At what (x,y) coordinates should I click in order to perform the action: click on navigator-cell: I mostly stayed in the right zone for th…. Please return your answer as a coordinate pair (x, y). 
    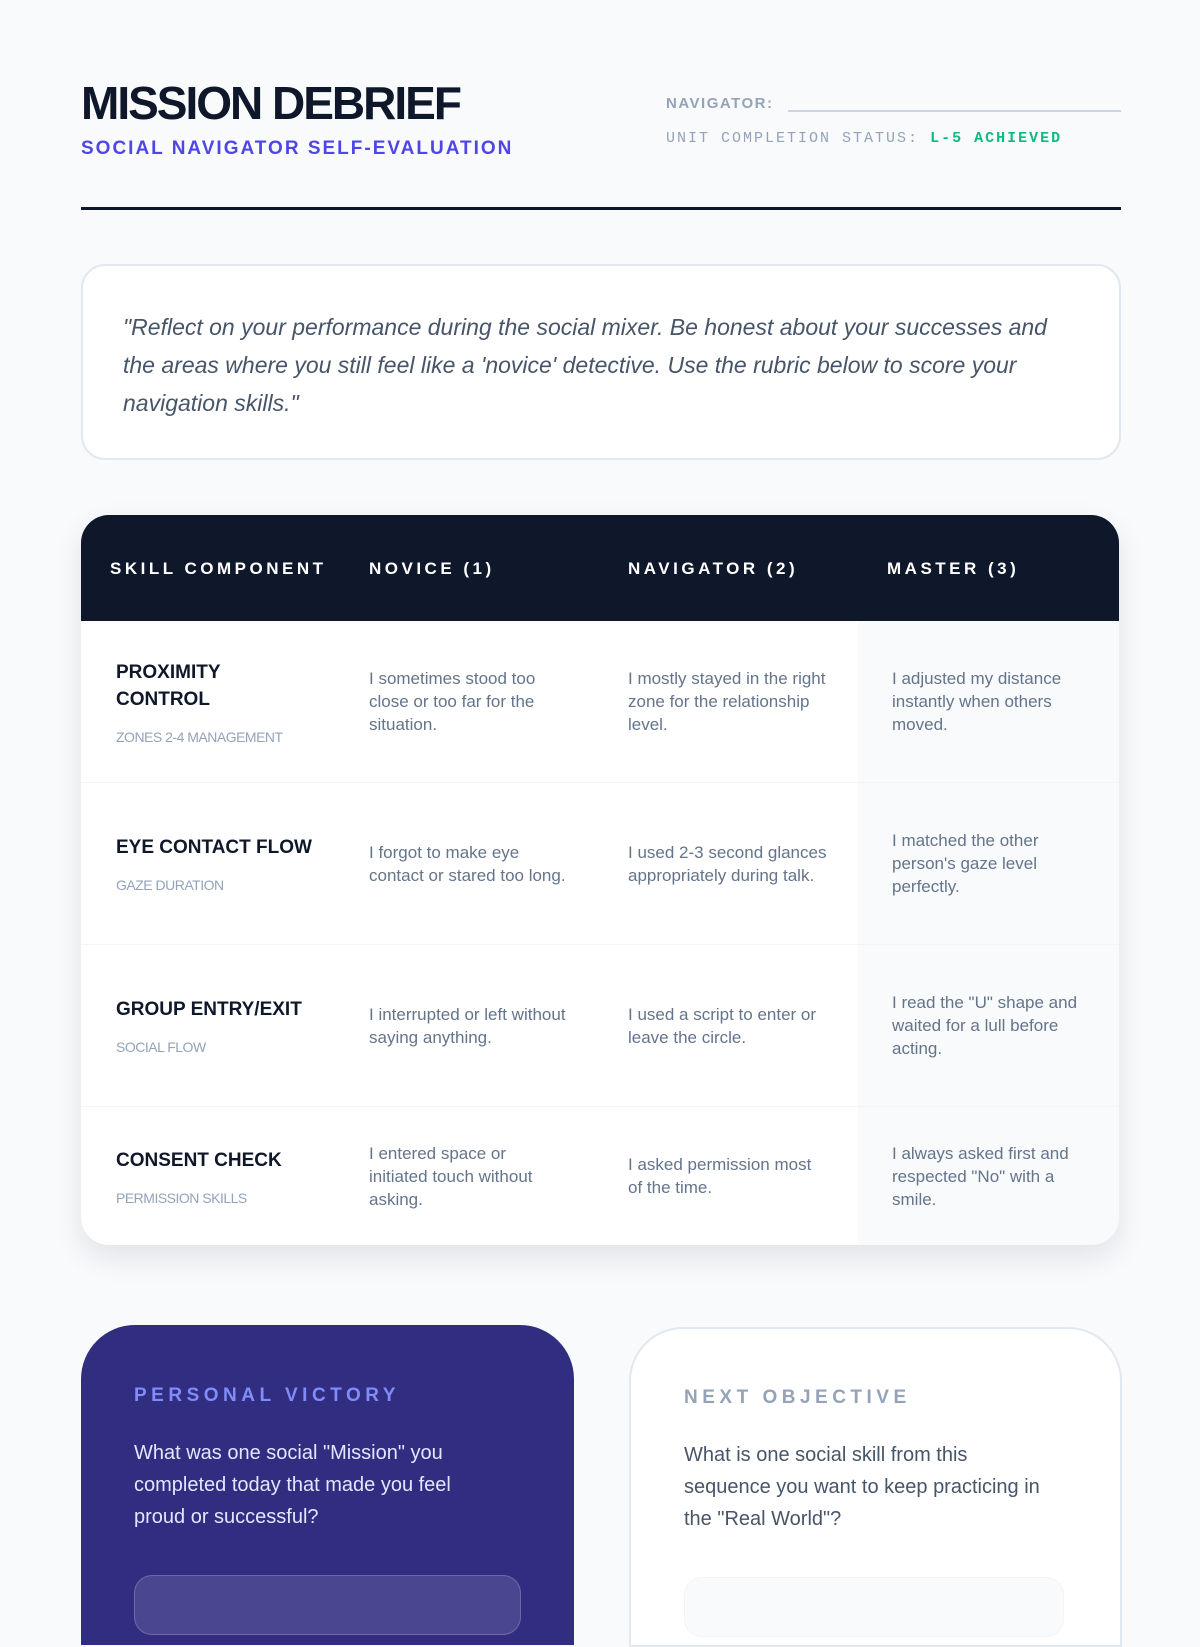
    Looking at the image, I should click on (728, 701).